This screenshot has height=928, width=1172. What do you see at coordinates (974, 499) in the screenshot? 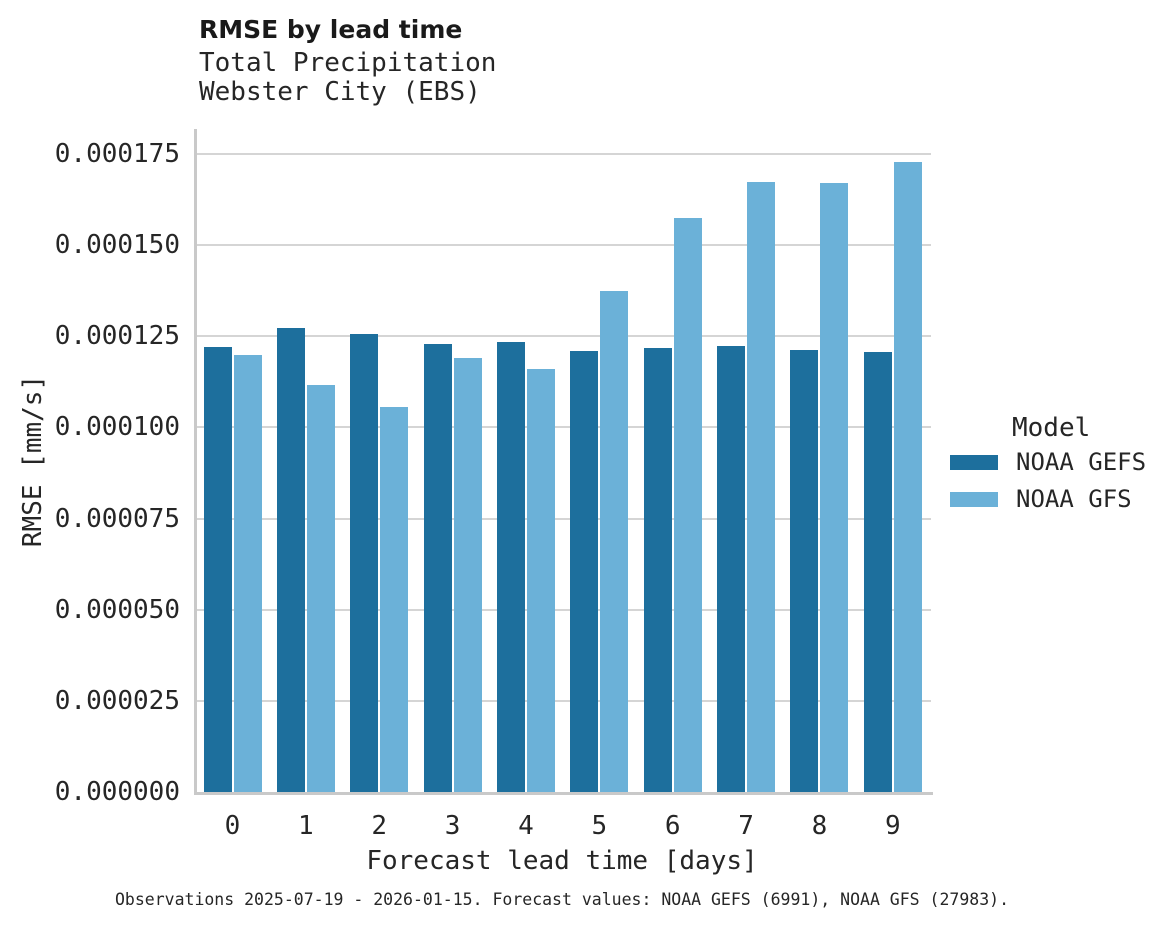
I see `legend-swatch-noaa-gfs` at bounding box center [974, 499].